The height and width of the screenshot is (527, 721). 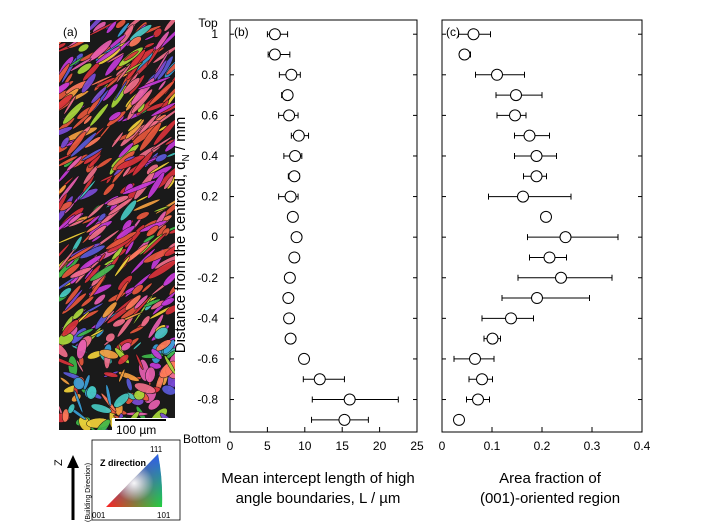 What do you see at coordinates (74, 31) in the screenshot?
I see `panel-a-label-box` at bounding box center [74, 31].